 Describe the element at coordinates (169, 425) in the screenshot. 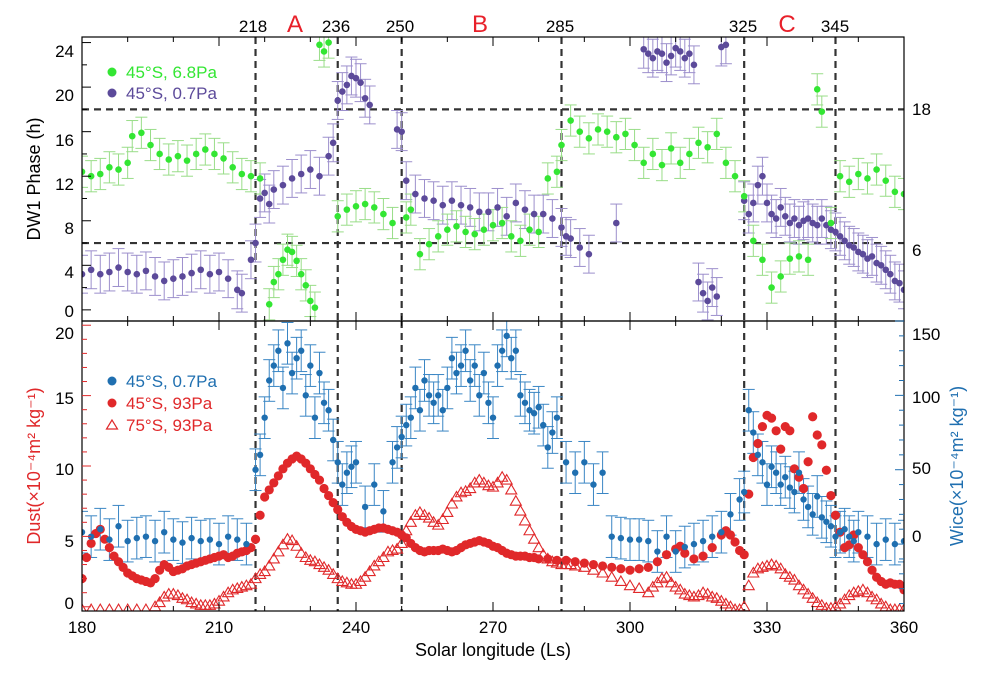

I see `legend-label-red-triangle: 75°S, 93Pa` at that location.